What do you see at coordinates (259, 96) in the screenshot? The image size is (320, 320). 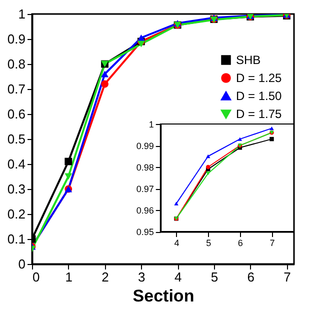 I see `legend-label: D = 1.50` at bounding box center [259, 96].